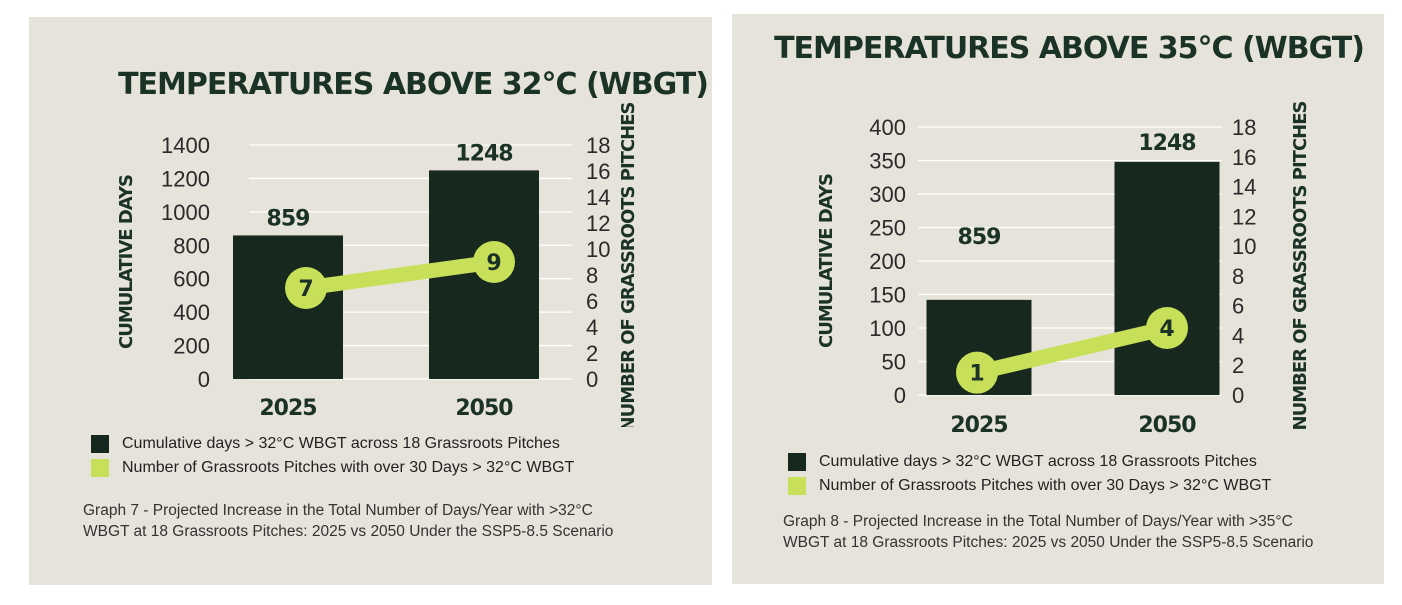  What do you see at coordinates (887, 194) in the screenshot?
I see `y-tick-label-left: 300` at bounding box center [887, 194].